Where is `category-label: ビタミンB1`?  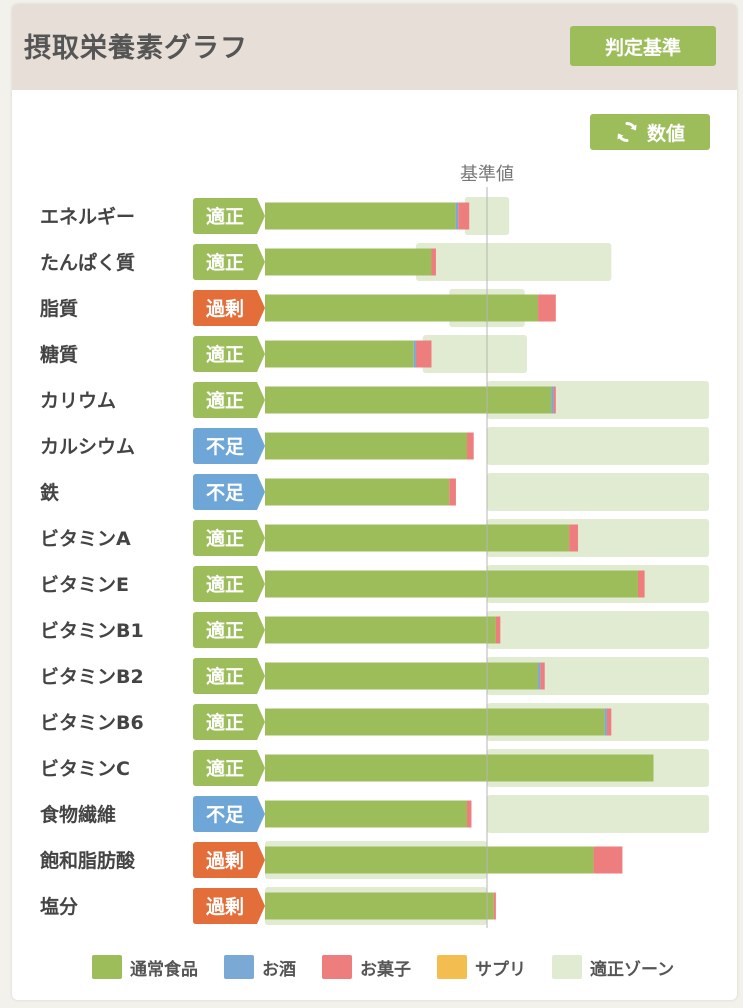 category-label: ビタミンB1 is located at coordinates (92, 631).